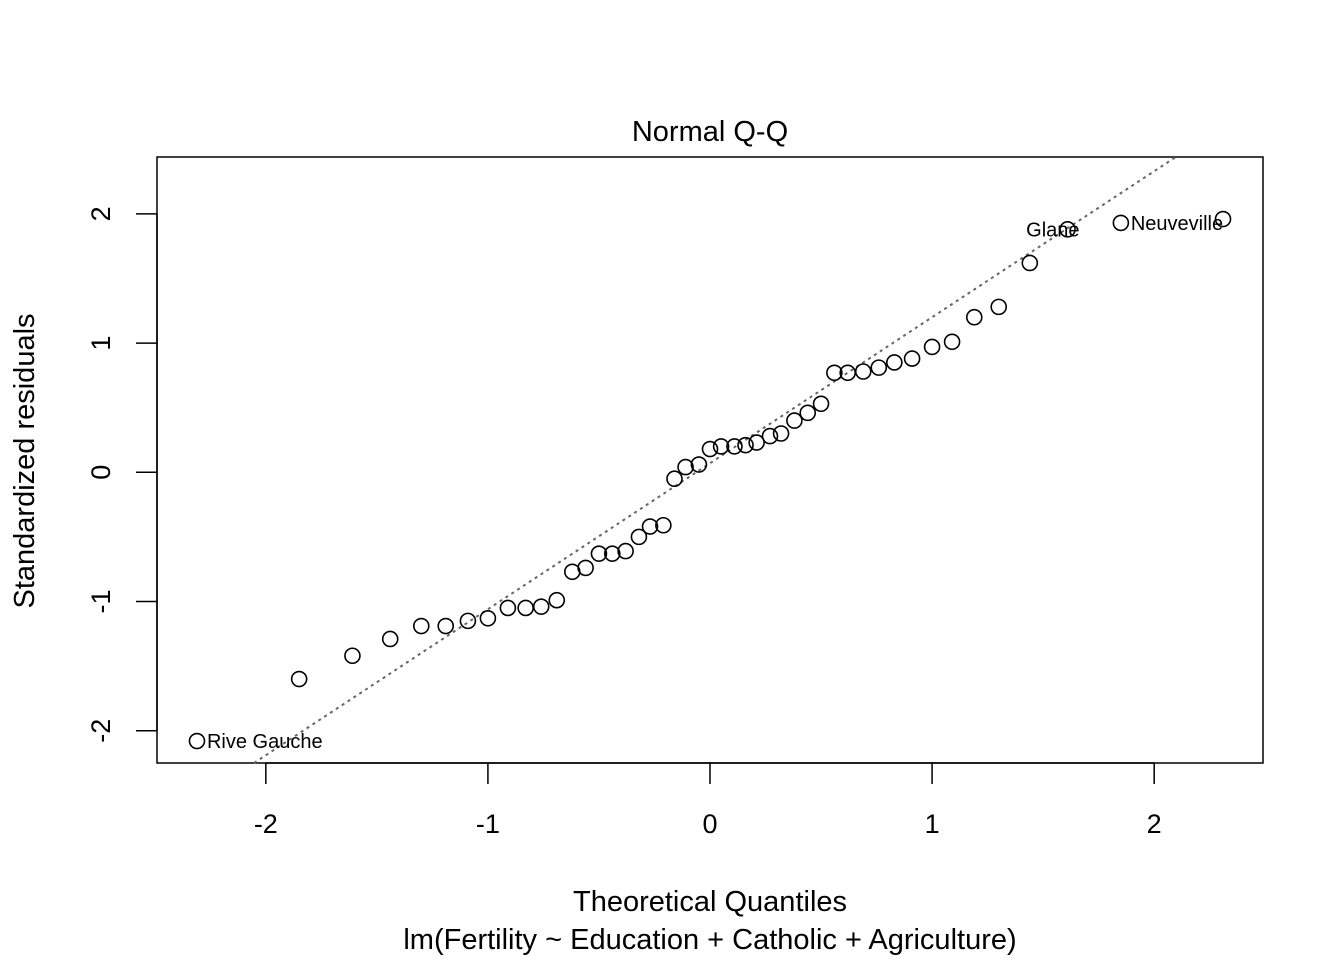 The width and height of the screenshot is (1344, 960). Describe the element at coordinates (101, 343) in the screenshot. I see `y-tick-label: 1` at that location.